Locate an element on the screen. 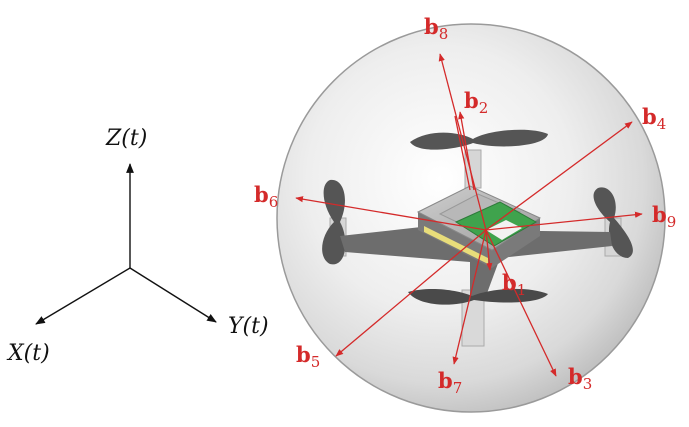 The image size is (689, 427). vector-b6-label: b6 is located at coordinates (266, 196).